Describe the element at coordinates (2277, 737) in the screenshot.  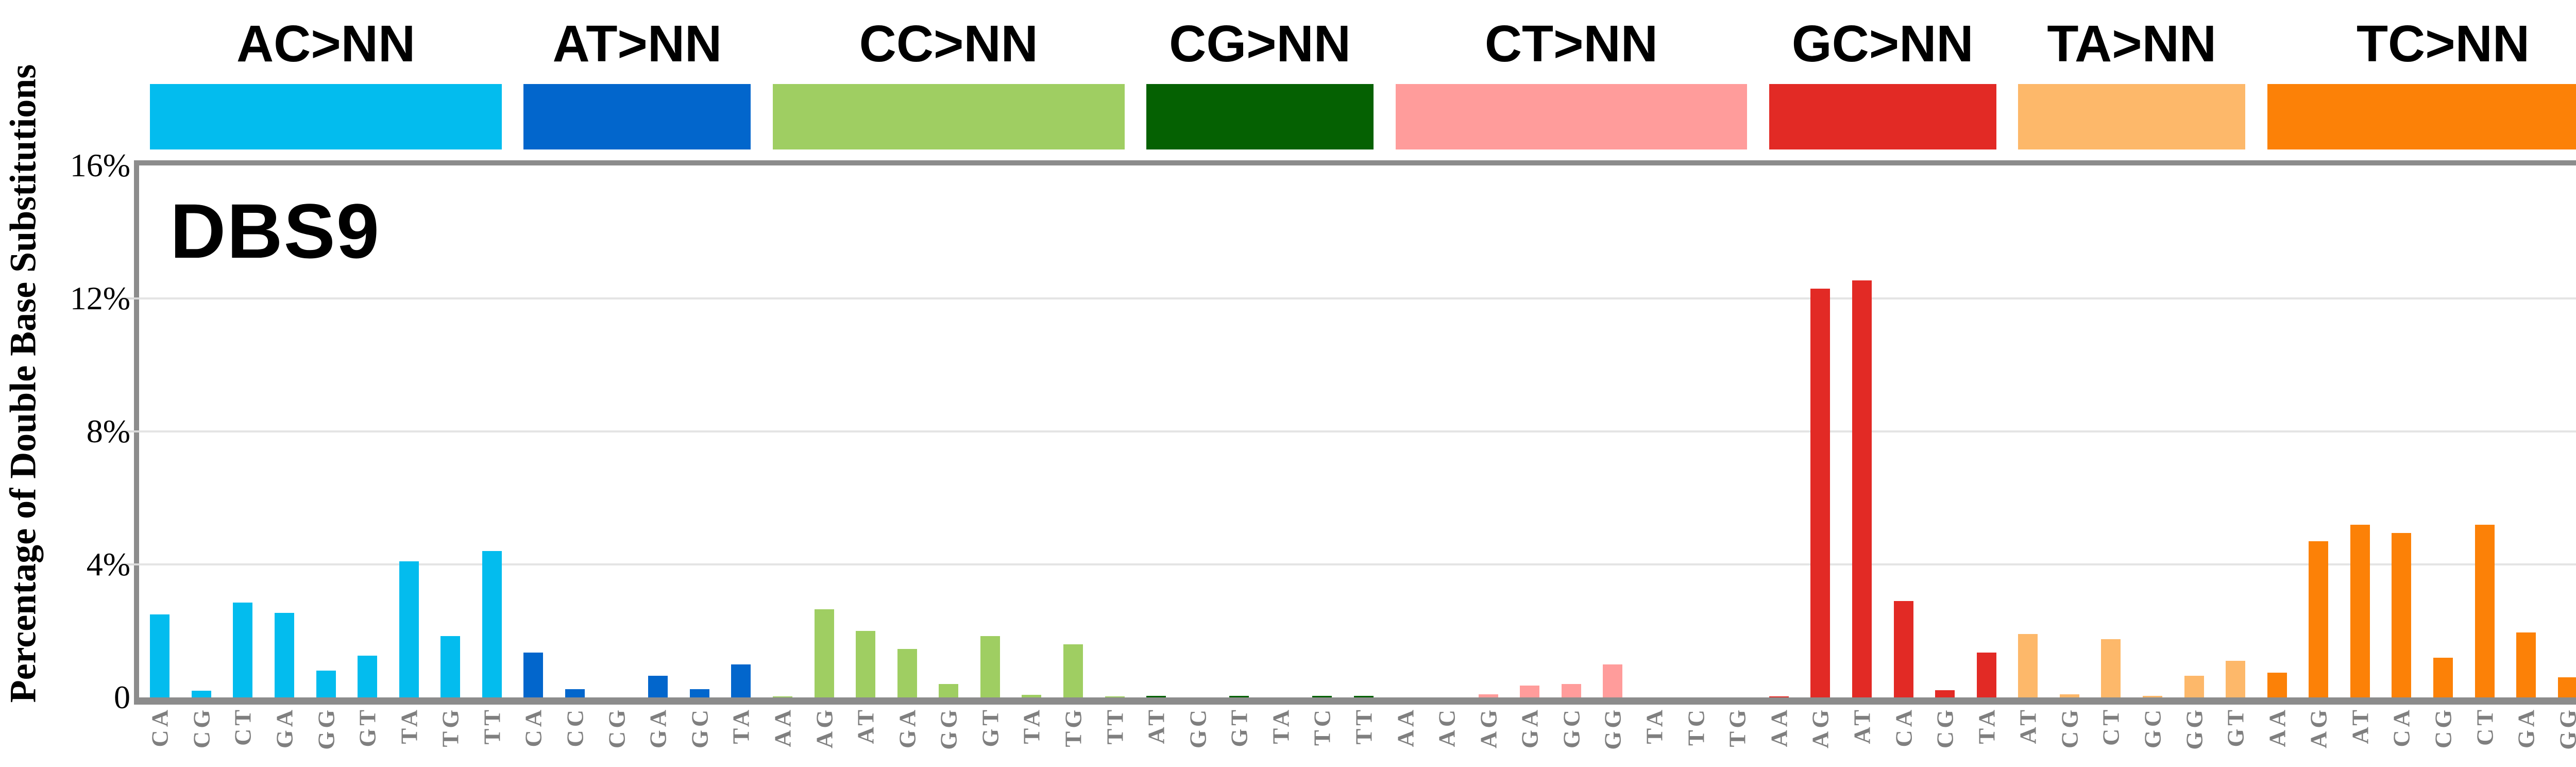
I see `x-tick-label-tc-nn-aa: AA` at that location.